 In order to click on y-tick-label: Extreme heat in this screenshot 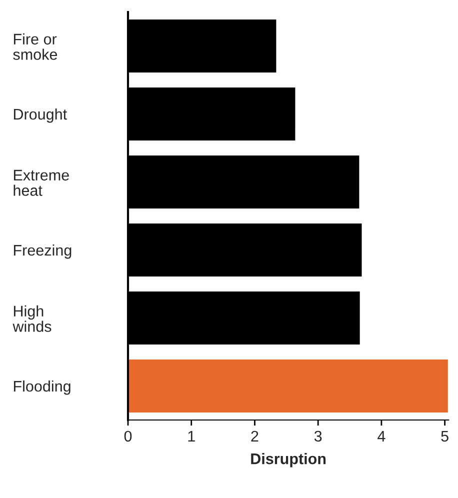, I will do `click(41, 183)`.